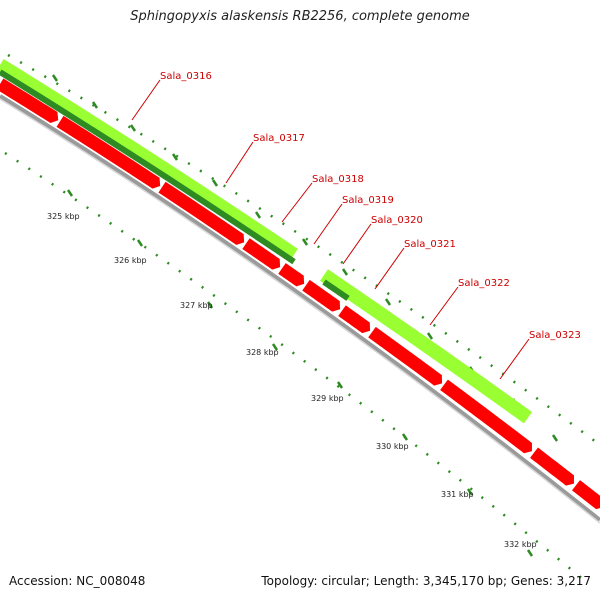  Describe the element at coordinates (279, 138) in the screenshot. I see `gene-label: Sala_0317` at that location.